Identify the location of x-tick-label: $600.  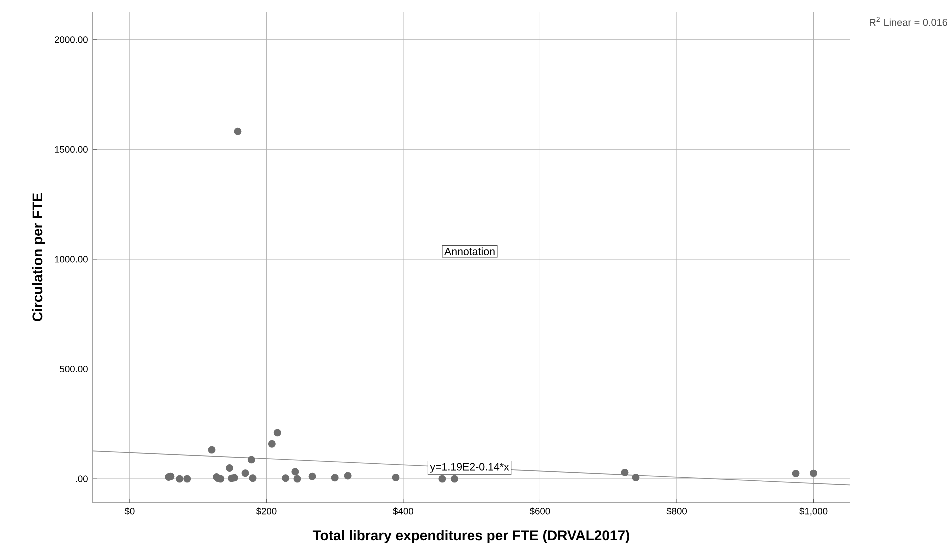
(540, 512).